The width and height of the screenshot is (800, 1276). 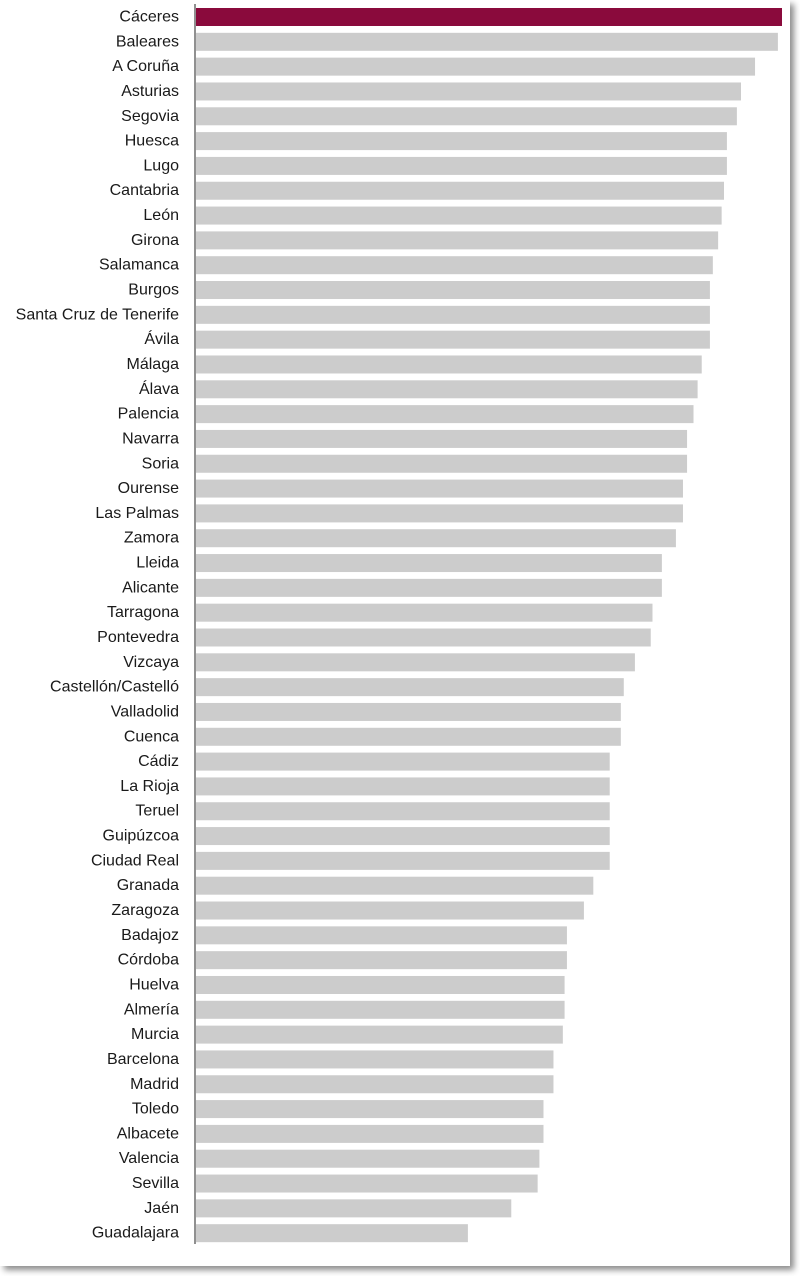 I want to click on category-label: Sevilla, so click(x=155, y=1183).